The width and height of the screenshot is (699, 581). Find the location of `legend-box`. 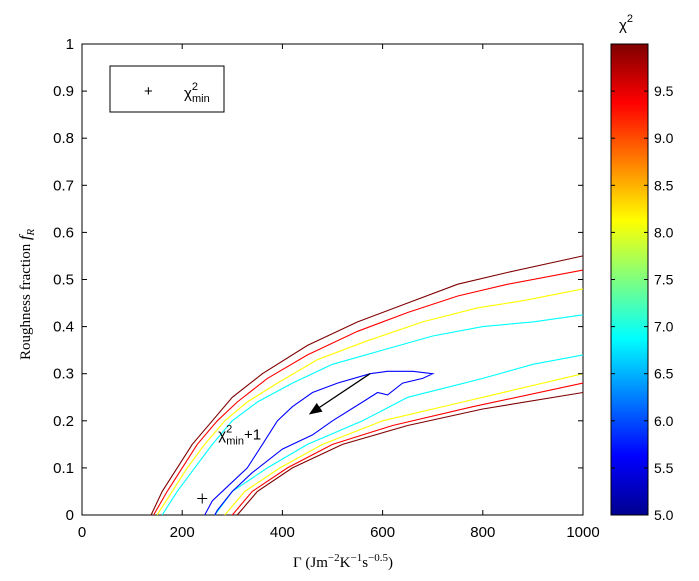

legend-box is located at coordinates (167, 89).